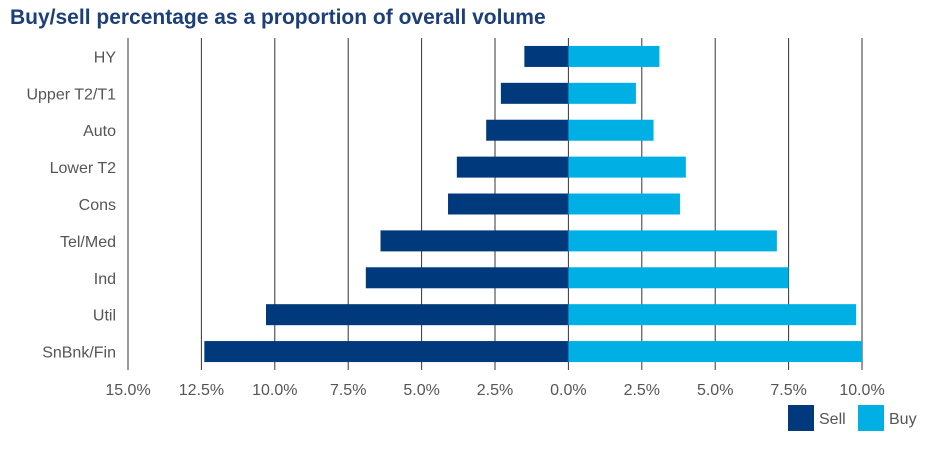  Describe the element at coordinates (83, 168) in the screenshot. I see `category-label-3: Lower T2` at that location.